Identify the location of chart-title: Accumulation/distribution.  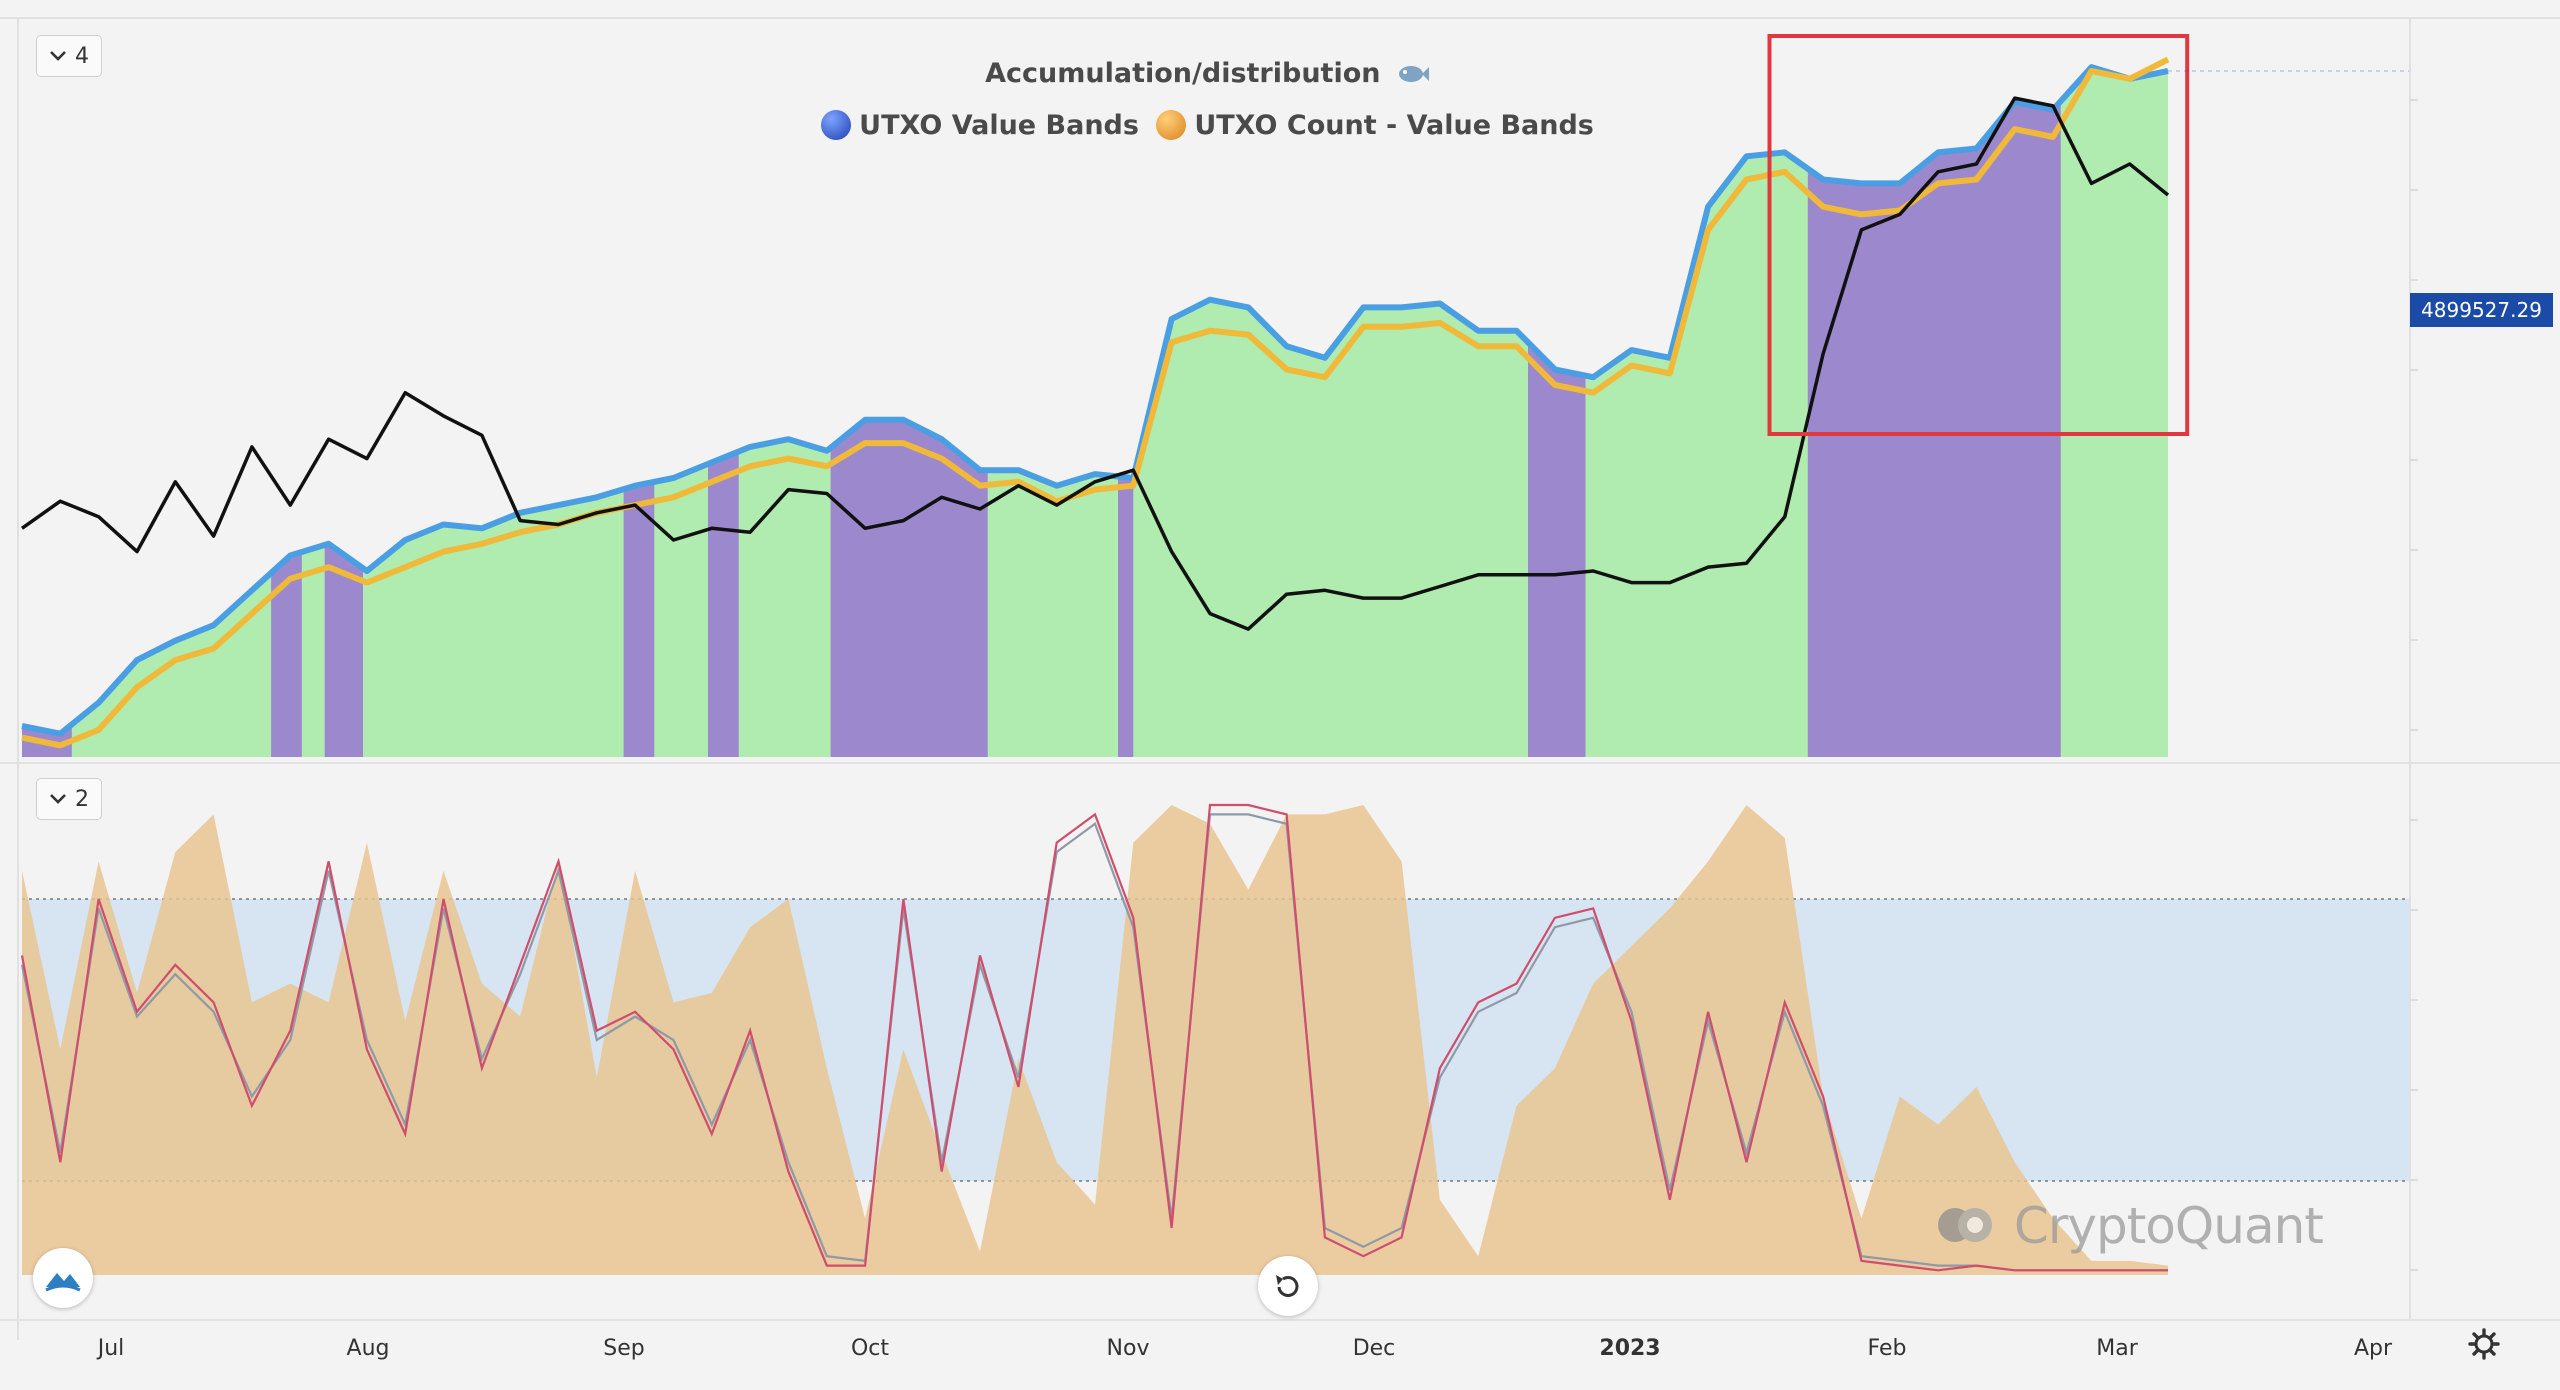
(1207, 73).